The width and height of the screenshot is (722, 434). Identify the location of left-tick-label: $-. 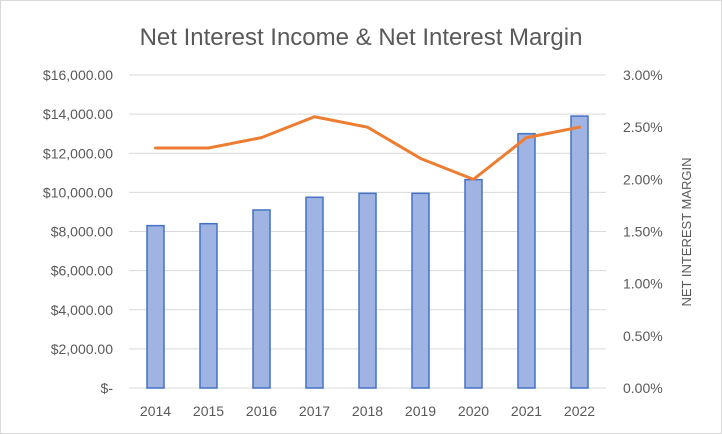
(107, 388).